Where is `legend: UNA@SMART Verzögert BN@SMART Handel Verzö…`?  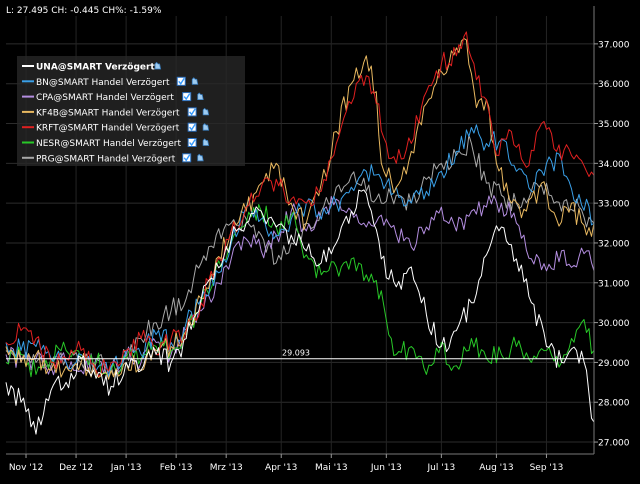
legend: UNA@SMART Verzögert BN@SMART Handel Verzö… is located at coordinates (131, 111).